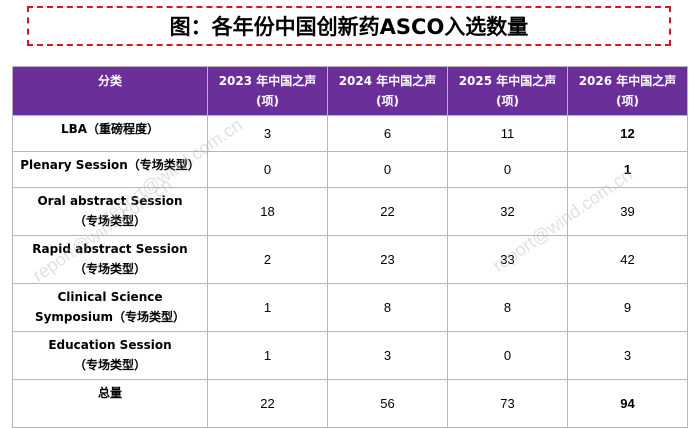 The height and width of the screenshot is (428, 698). Describe the element at coordinates (507, 81) in the screenshot. I see `column-header-line: 2025 年中国之声` at that location.